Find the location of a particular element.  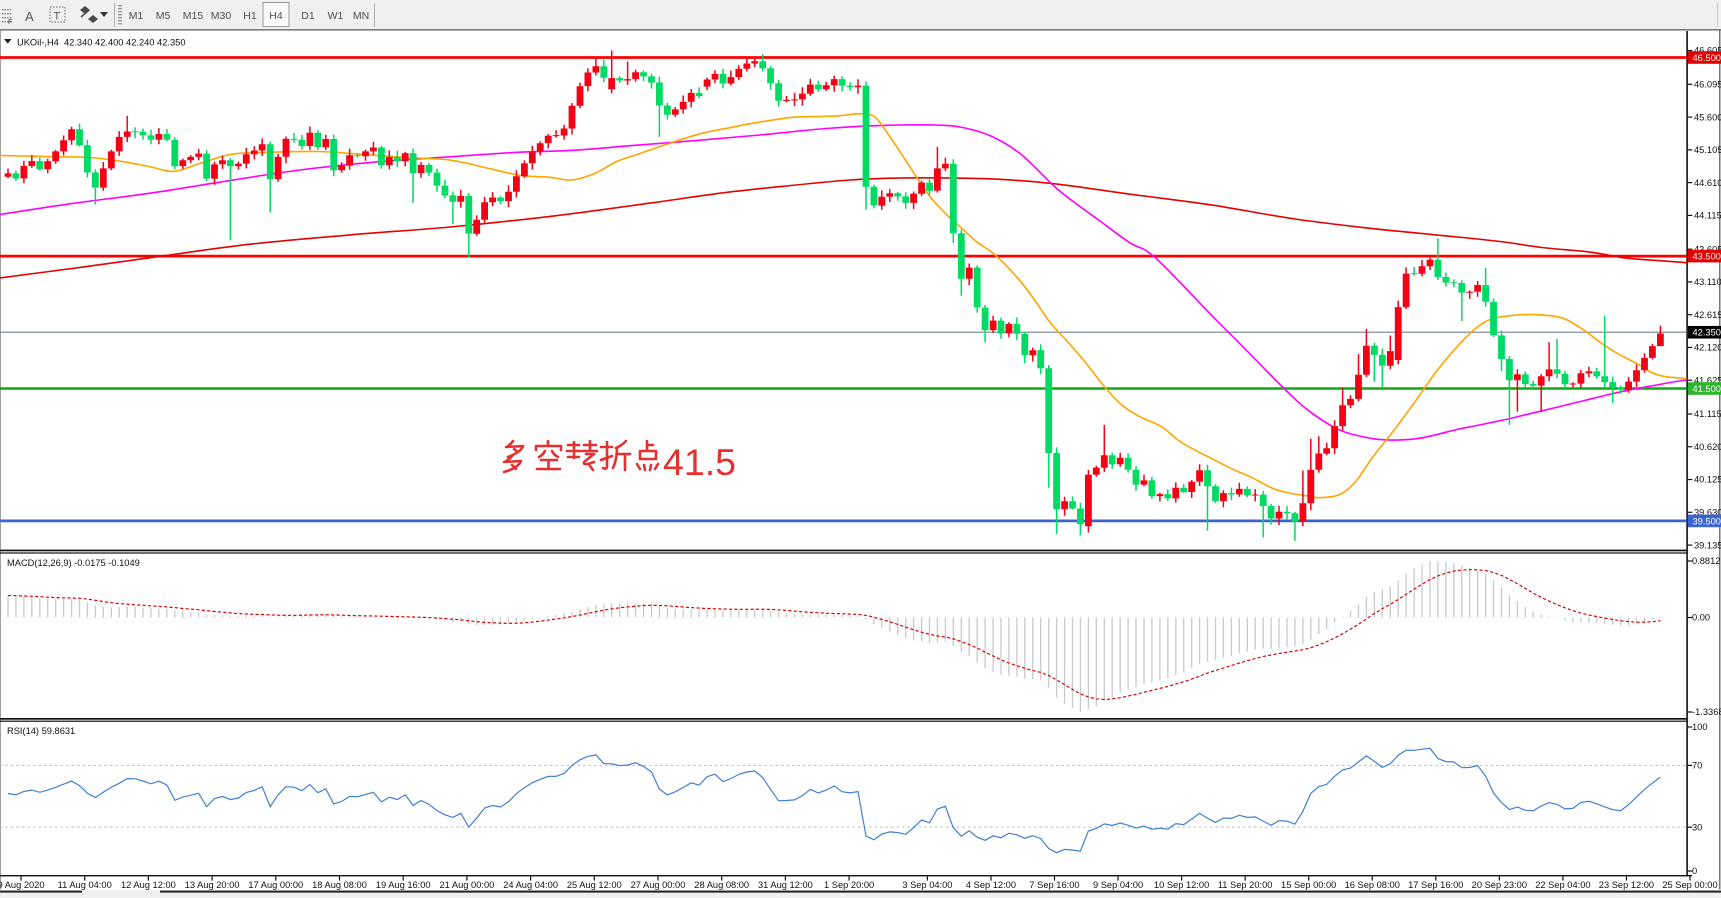

svg-text: 11 Sep 20:00 is located at coordinates (1245, 885).